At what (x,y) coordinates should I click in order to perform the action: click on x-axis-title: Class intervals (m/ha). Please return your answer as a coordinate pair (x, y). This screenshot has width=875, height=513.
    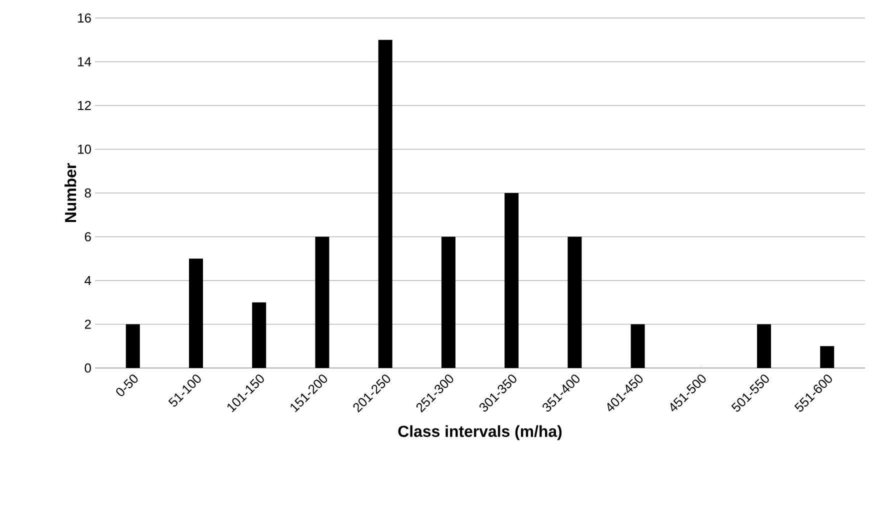
    Looking at the image, I should click on (480, 432).